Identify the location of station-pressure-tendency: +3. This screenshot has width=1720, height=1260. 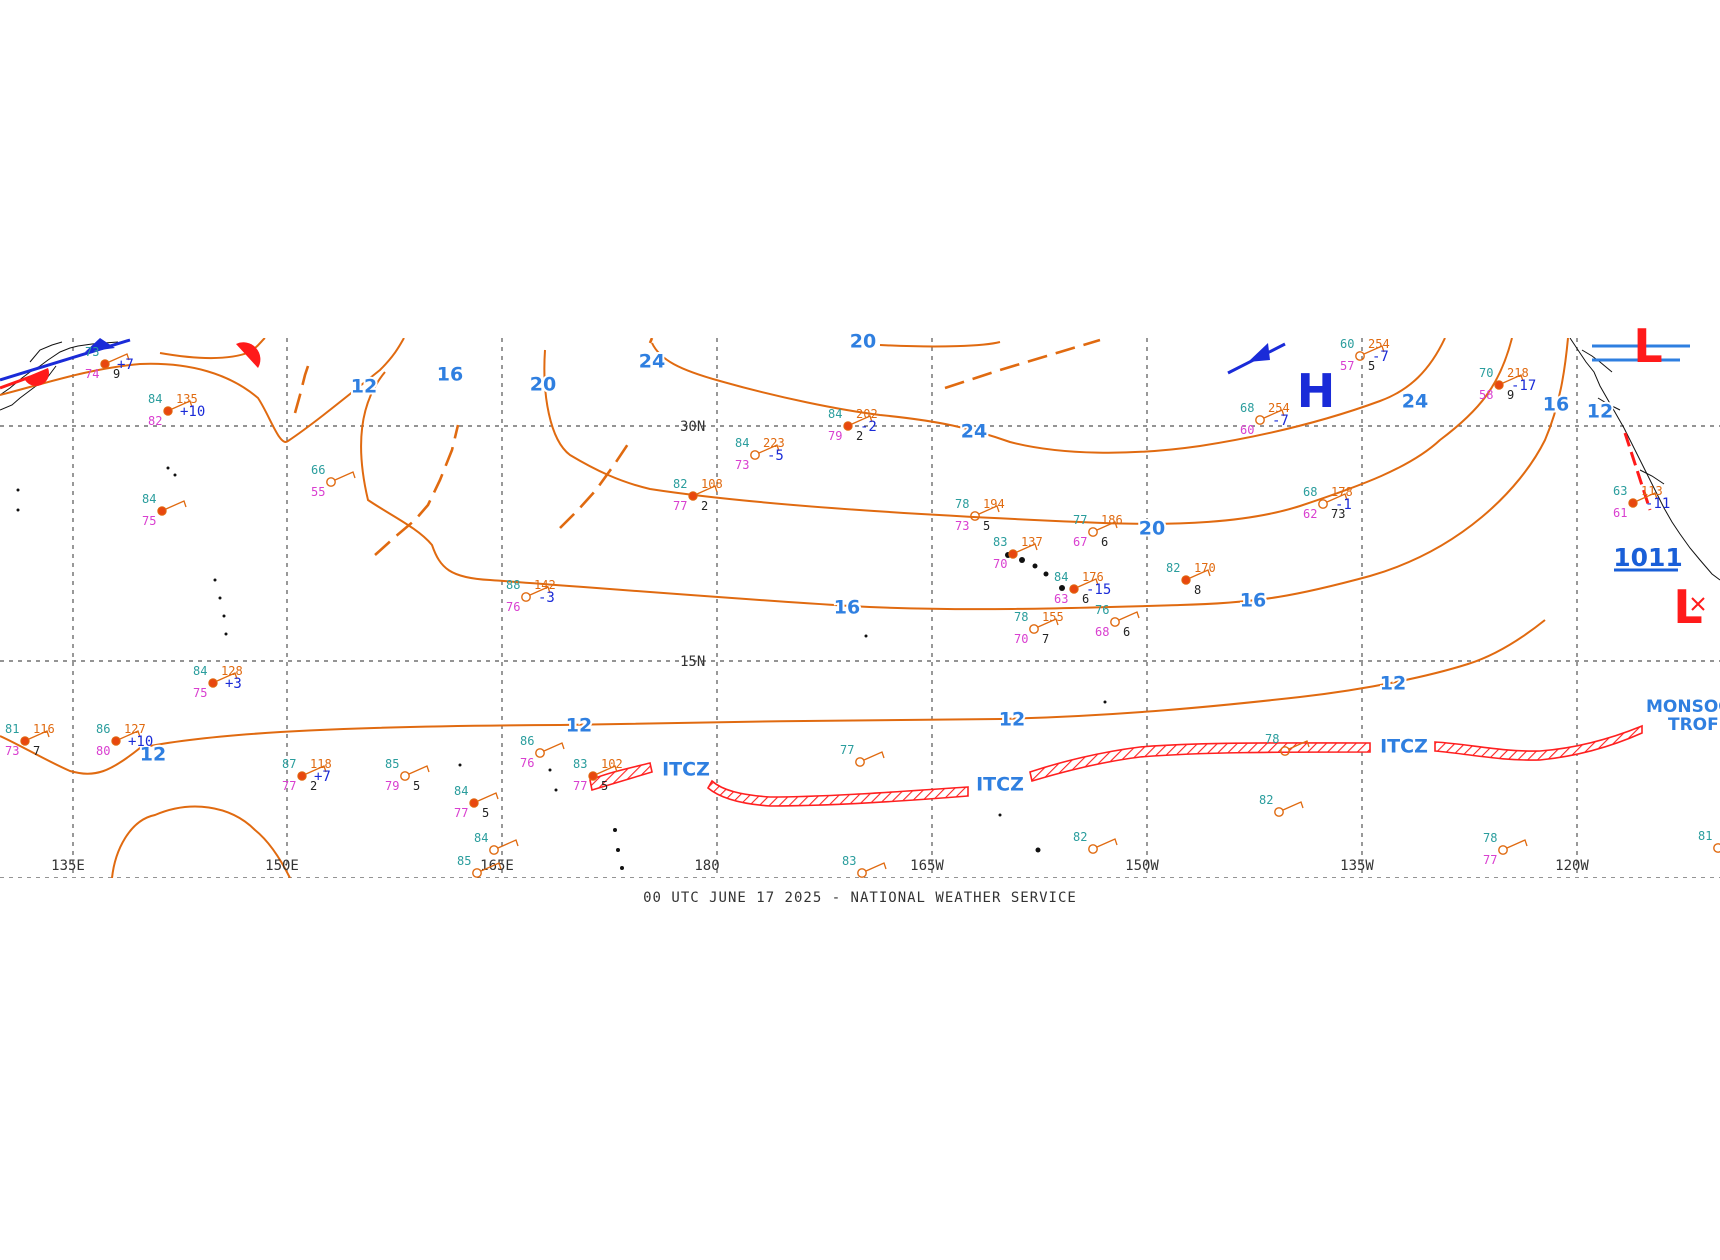
(233, 684).